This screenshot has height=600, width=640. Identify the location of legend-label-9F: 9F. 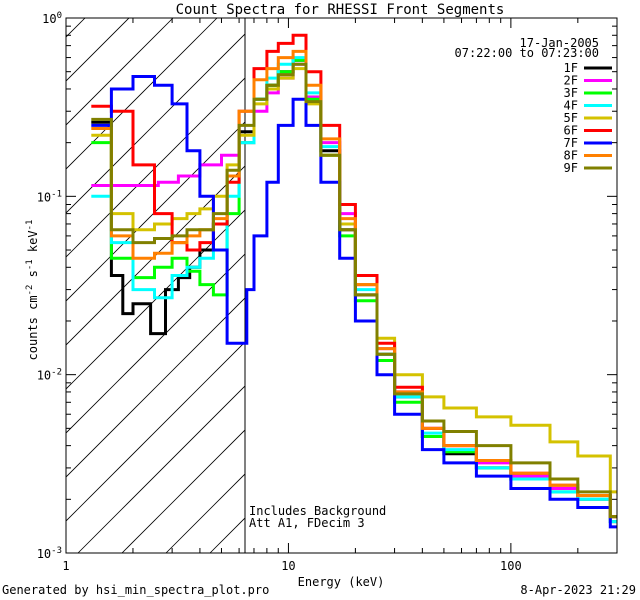
(571, 168).